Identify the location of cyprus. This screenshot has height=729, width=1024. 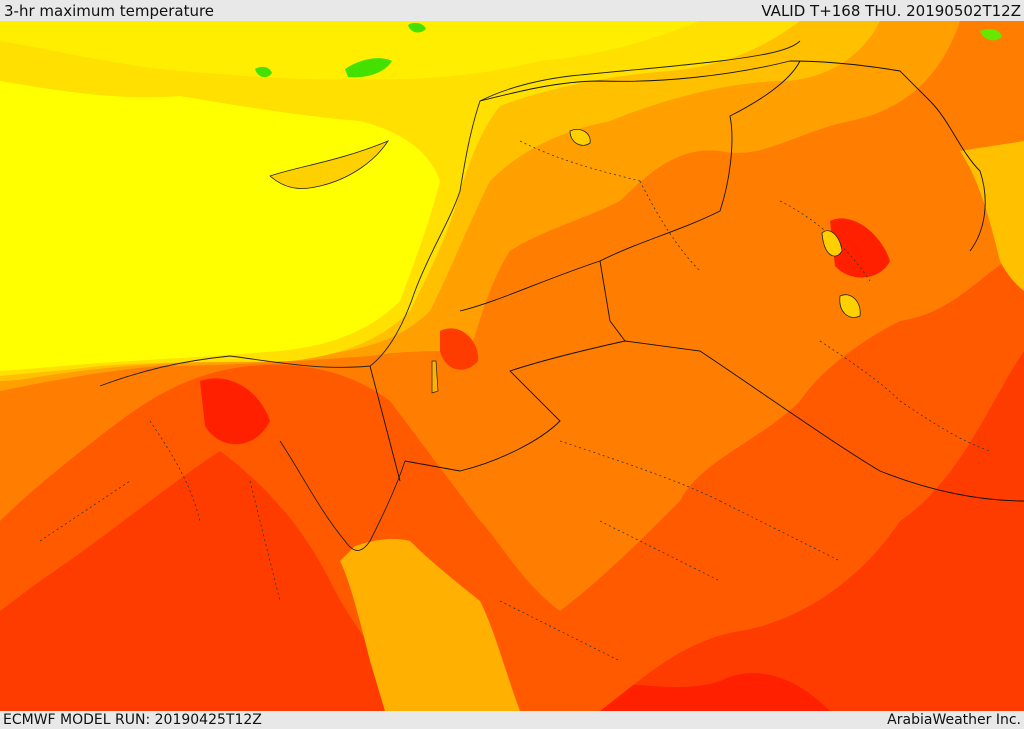
(329, 164).